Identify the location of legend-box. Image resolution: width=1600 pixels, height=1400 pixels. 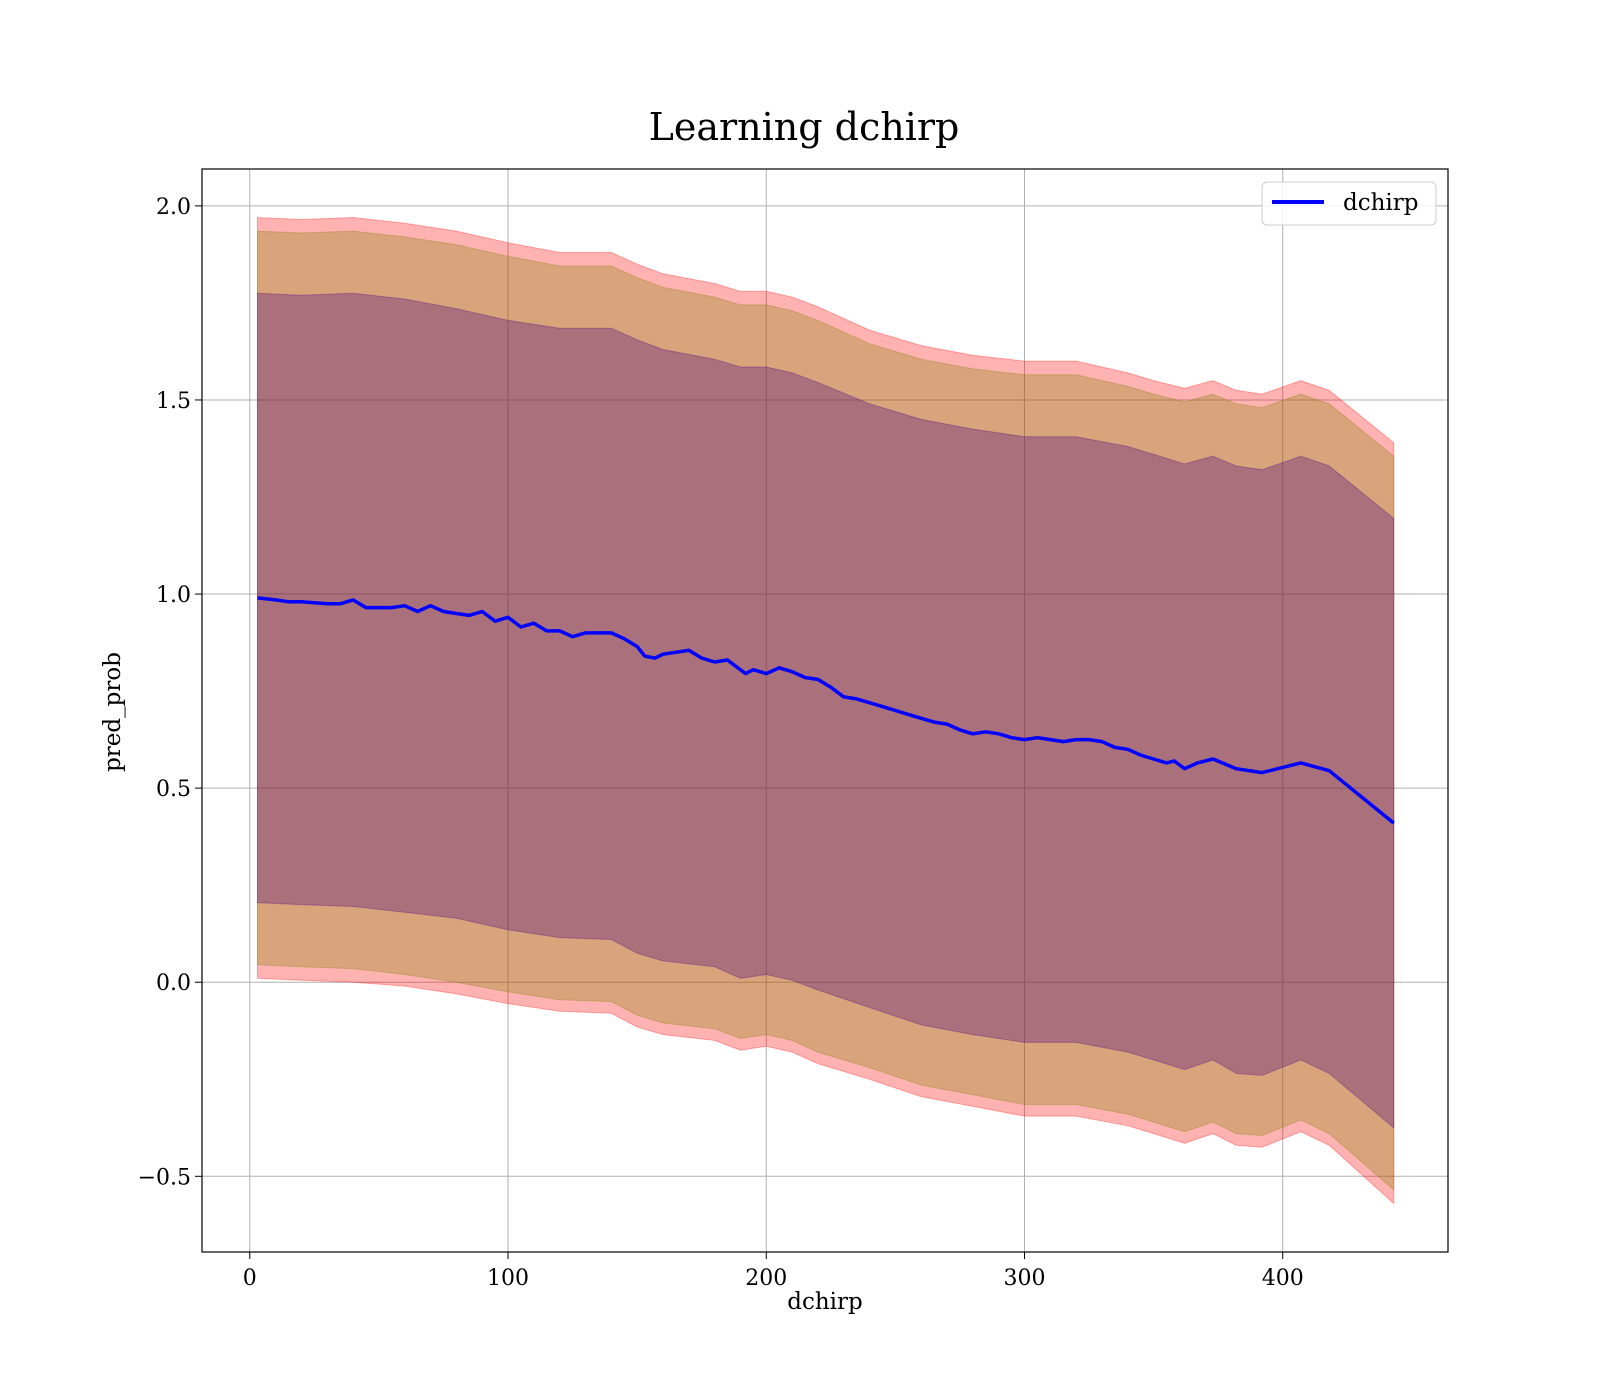
(1349, 203).